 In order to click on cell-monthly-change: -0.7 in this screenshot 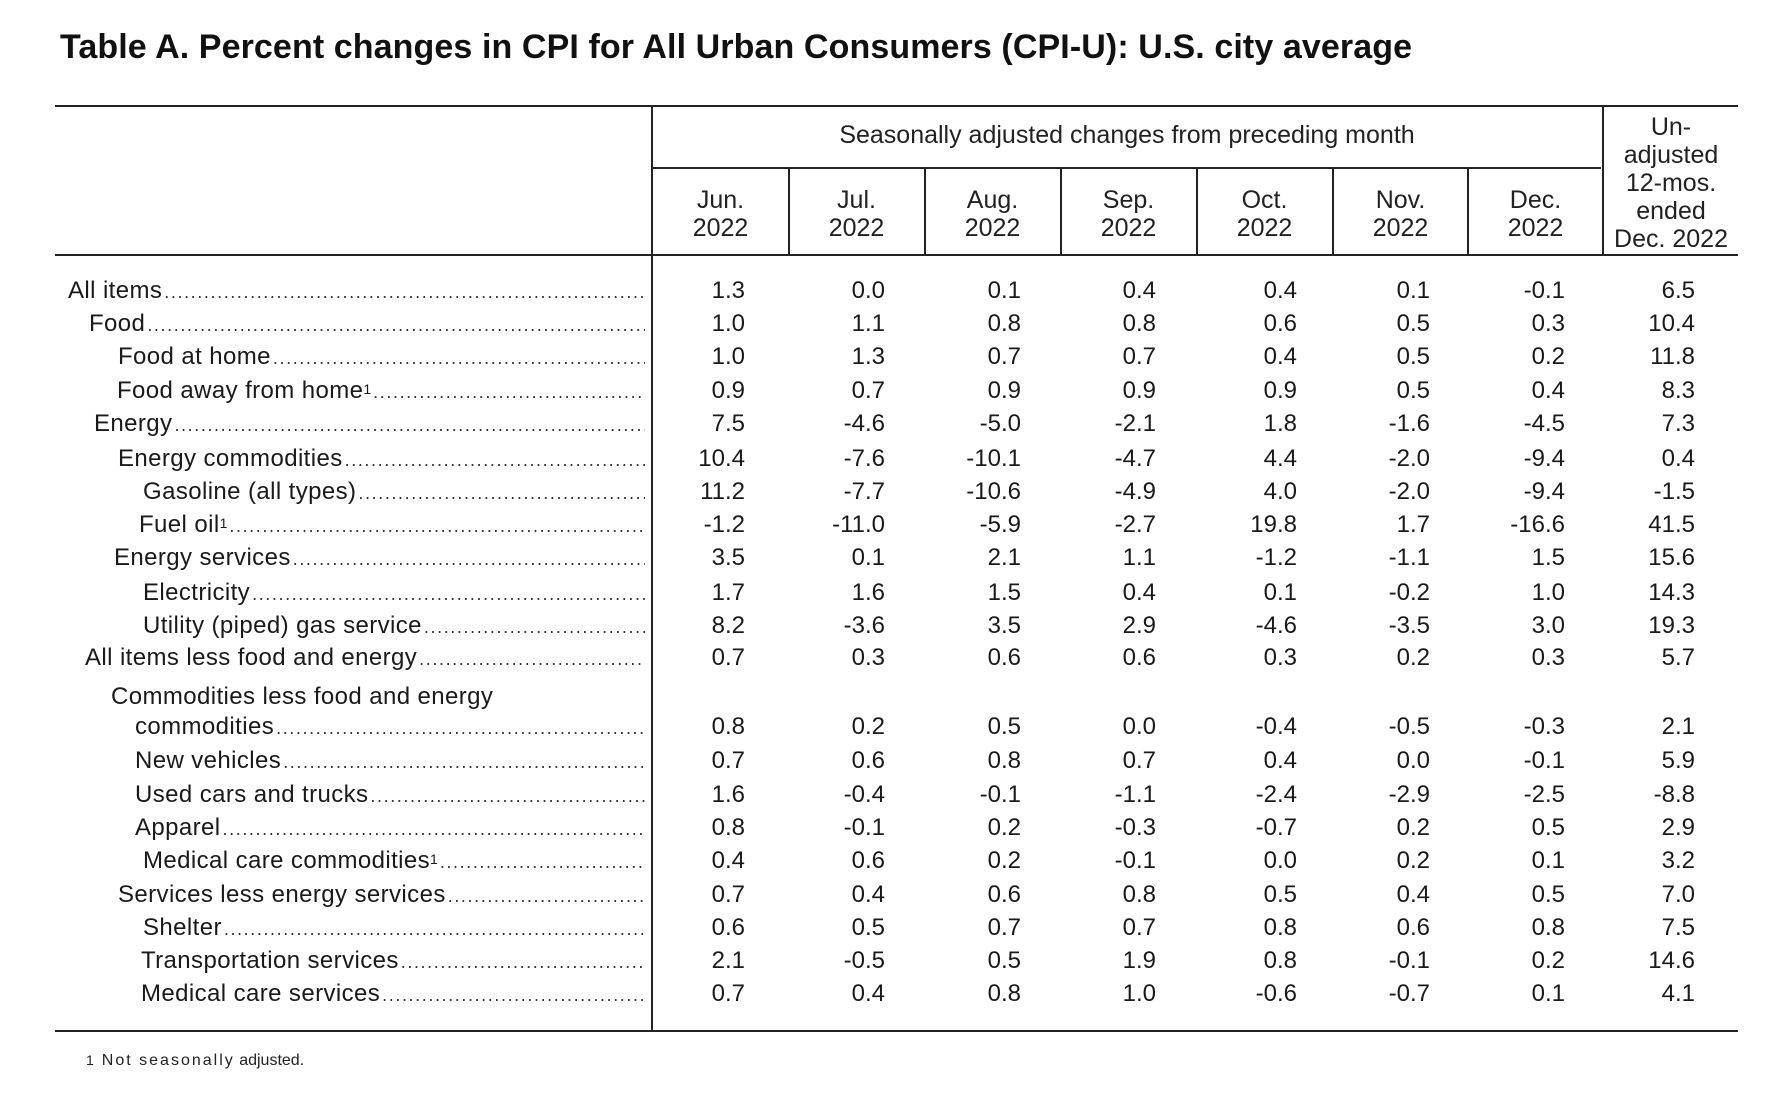, I will do `click(1276, 827)`.